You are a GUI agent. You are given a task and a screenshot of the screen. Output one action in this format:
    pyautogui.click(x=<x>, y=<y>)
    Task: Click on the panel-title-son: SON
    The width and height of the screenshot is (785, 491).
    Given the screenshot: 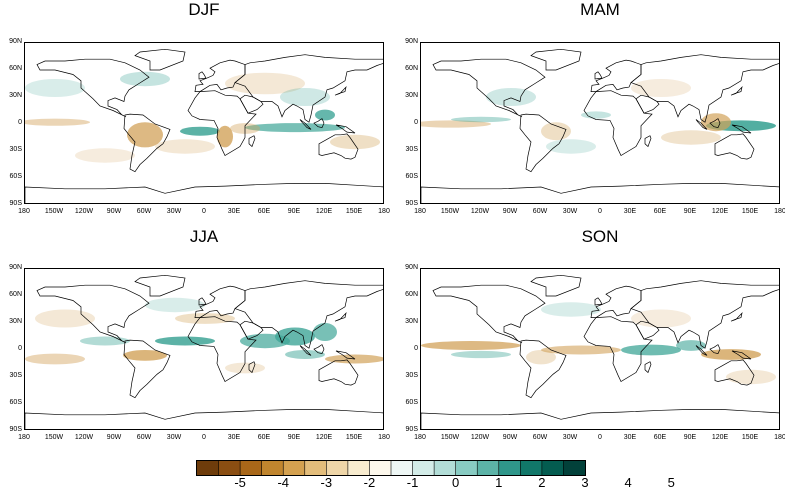 What is the action you would take?
    pyautogui.click(x=600, y=236)
    